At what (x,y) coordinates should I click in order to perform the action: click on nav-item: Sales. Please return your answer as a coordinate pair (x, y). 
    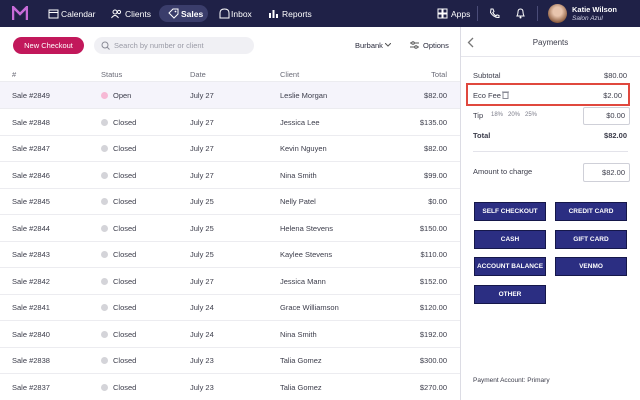
    Looking at the image, I should click on (192, 14).